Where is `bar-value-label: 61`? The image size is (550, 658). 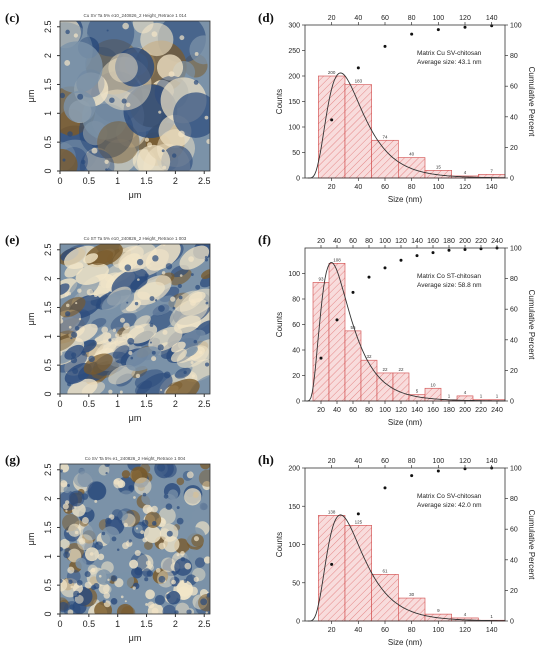
bar-value-label: 61 is located at coordinates (385, 570).